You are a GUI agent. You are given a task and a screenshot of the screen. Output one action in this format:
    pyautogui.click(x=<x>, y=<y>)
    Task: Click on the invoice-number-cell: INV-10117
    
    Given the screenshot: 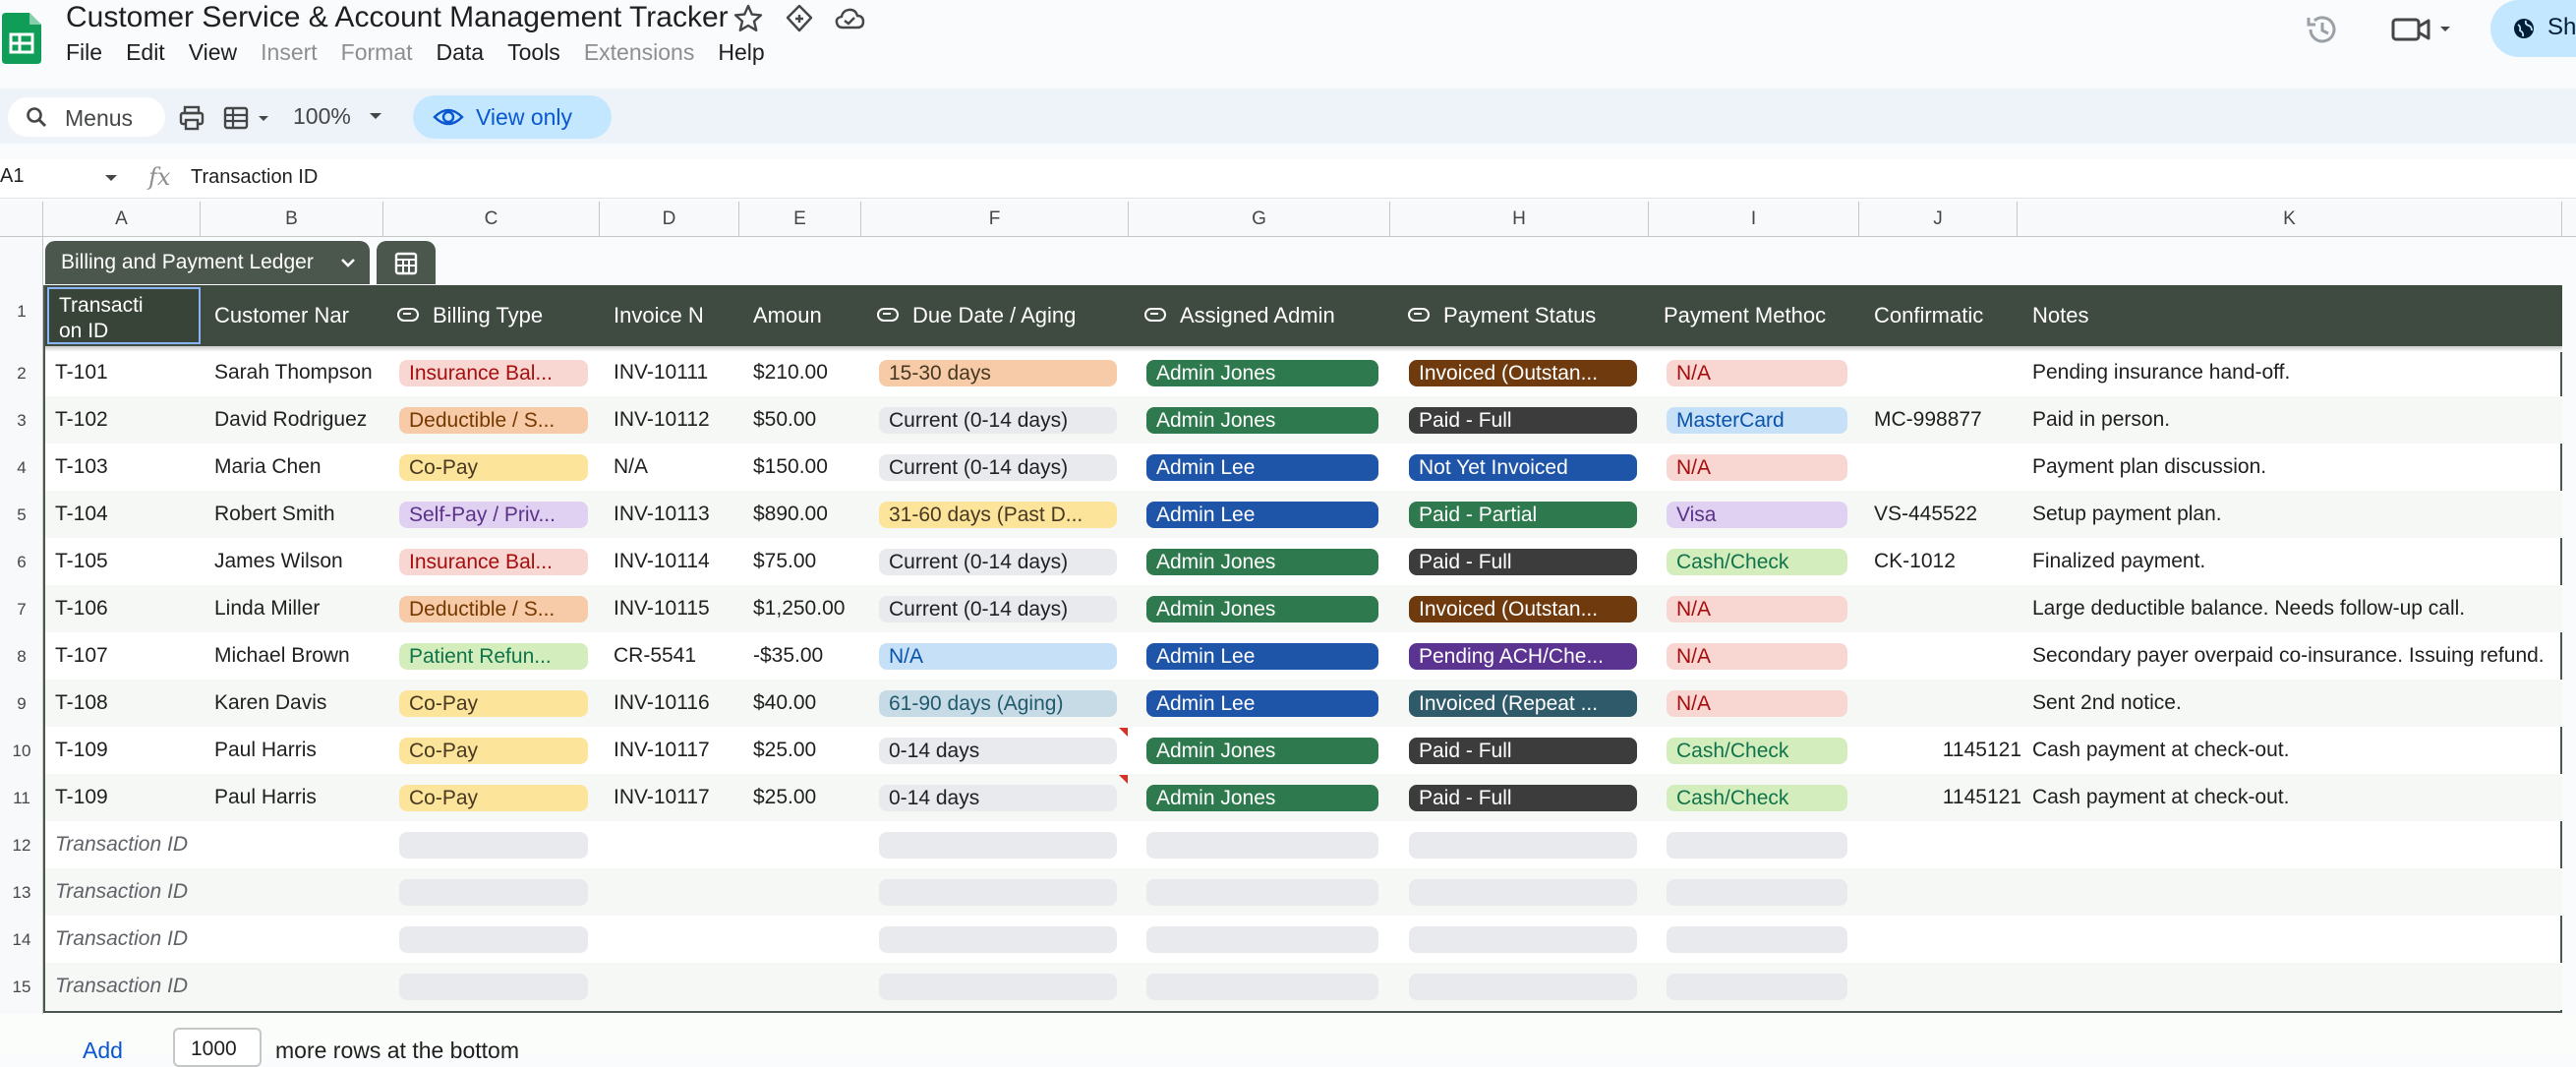 What is the action you would take?
    pyautogui.click(x=662, y=797)
    